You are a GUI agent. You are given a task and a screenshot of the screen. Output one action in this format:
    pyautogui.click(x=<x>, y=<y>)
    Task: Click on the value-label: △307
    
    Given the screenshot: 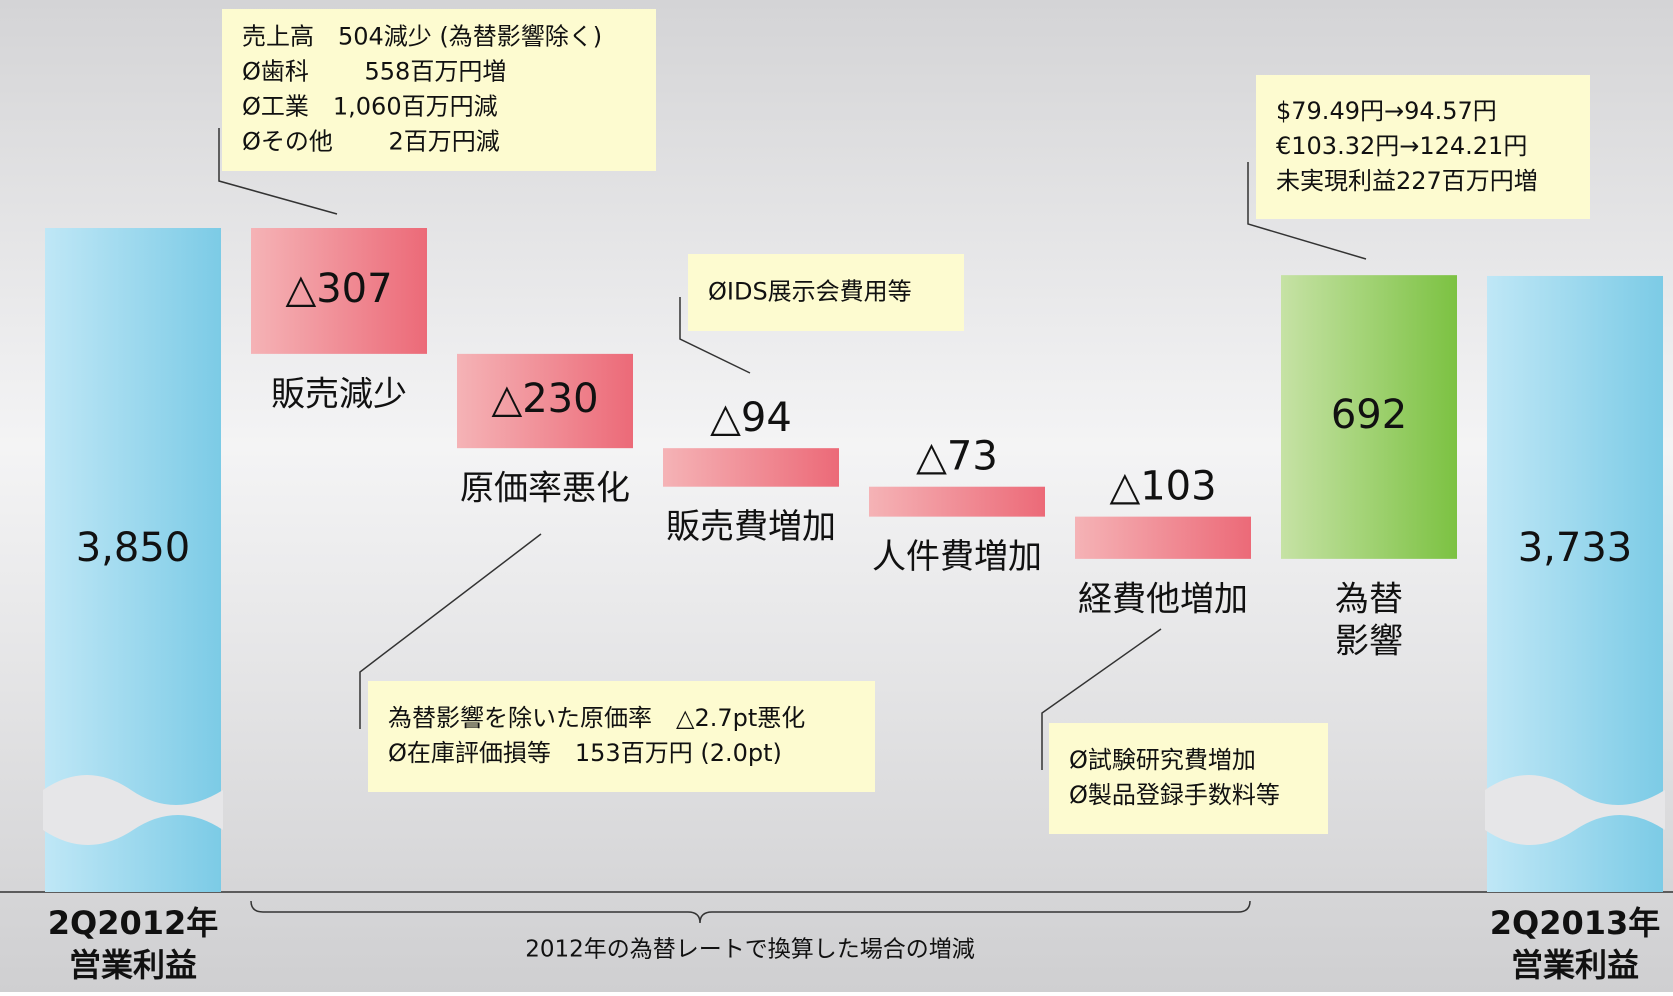 What is the action you would take?
    pyautogui.click(x=338, y=289)
    